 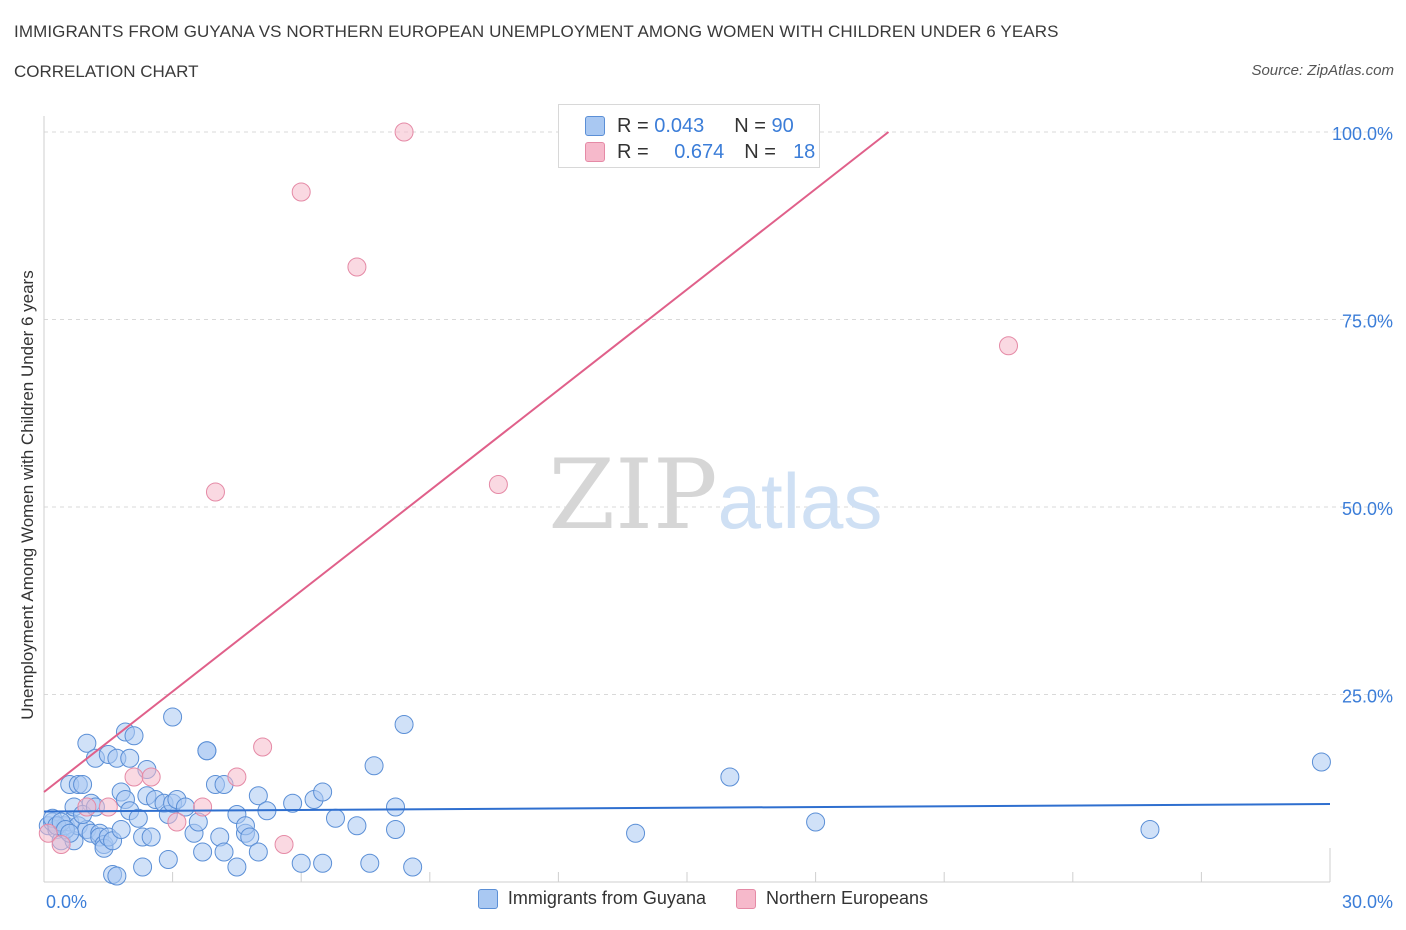 I want to click on legend-label: Immigrants from Guyana, so click(x=606, y=898).